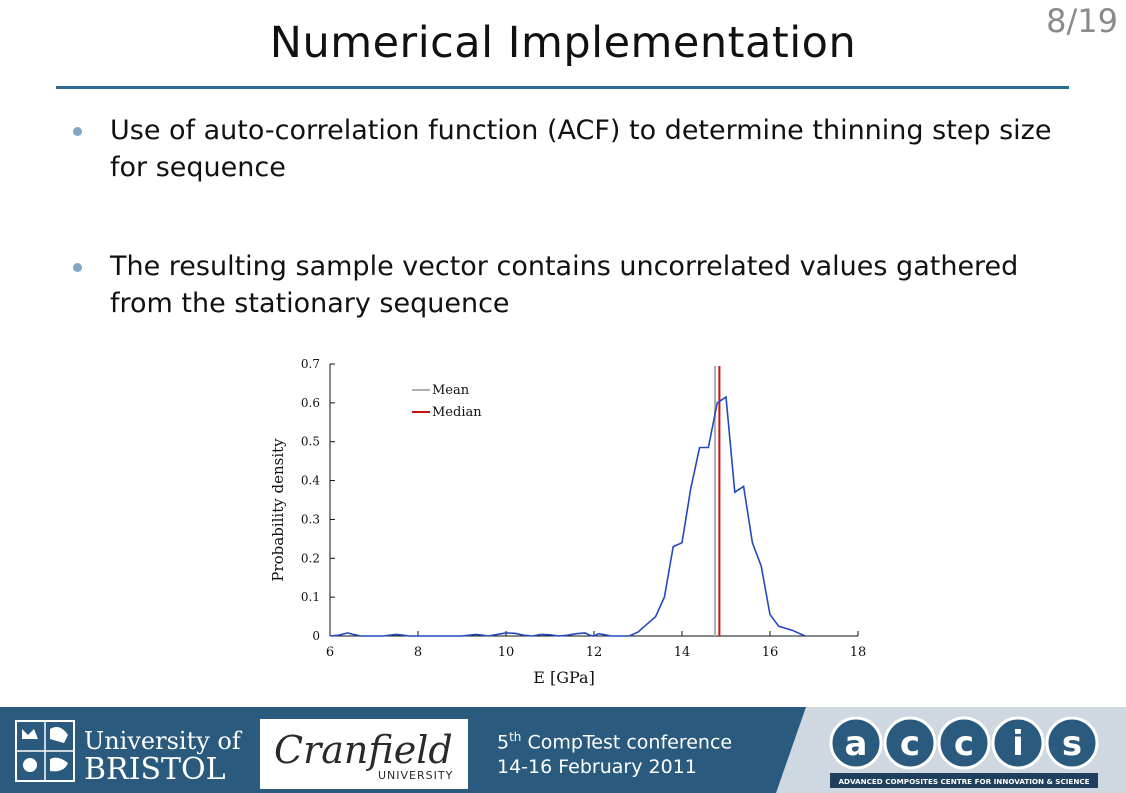 The height and width of the screenshot is (793, 1126). Describe the element at coordinates (278, 510) in the screenshot. I see `y-axis-label: Probability density` at that location.